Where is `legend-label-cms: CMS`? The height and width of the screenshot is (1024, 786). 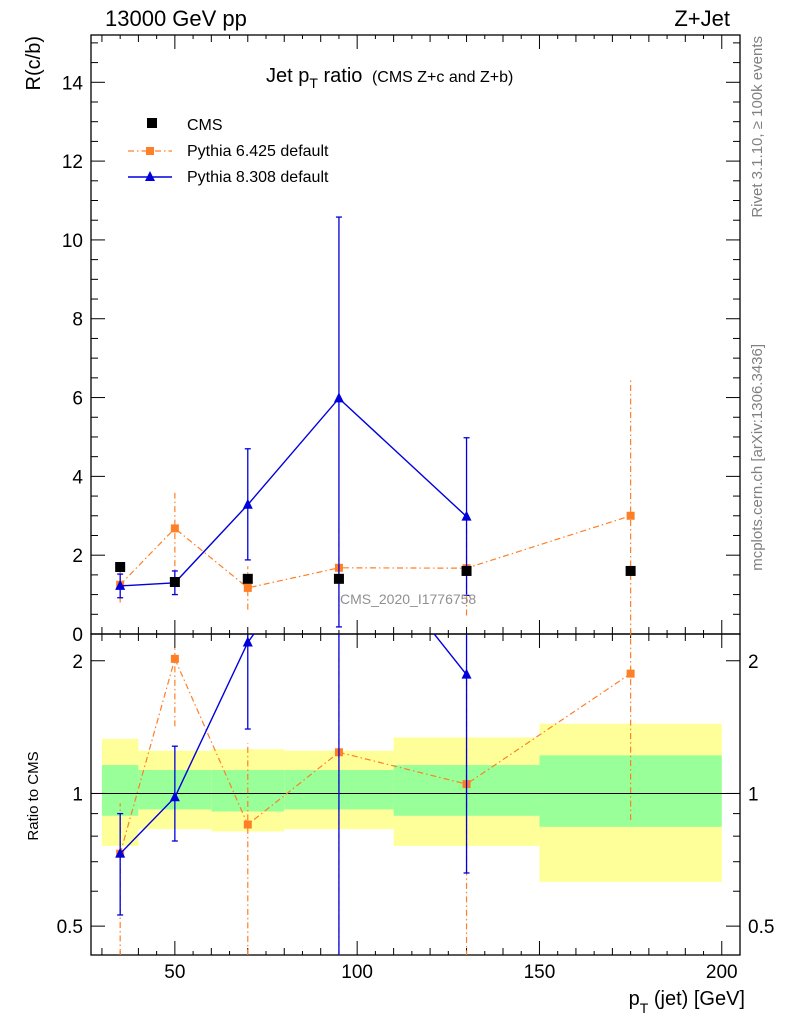 legend-label-cms: CMS is located at coordinates (205, 125).